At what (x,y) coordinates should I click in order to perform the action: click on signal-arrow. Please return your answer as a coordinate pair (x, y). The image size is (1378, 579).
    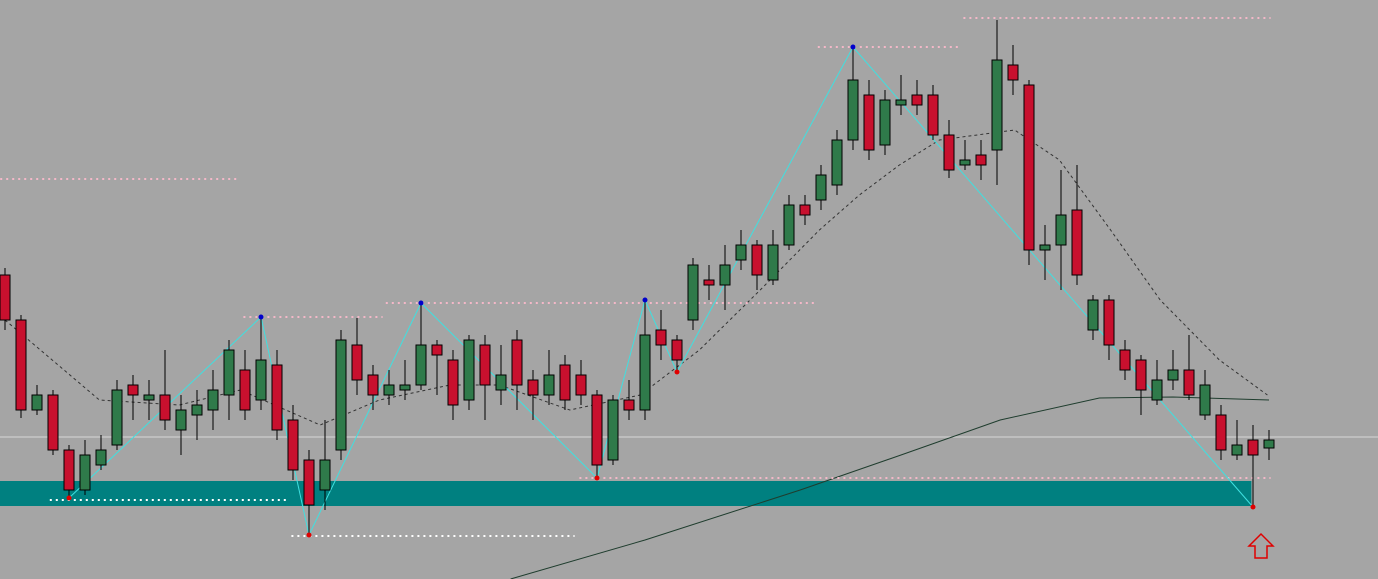
    Looking at the image, I should click on (1261, 545).